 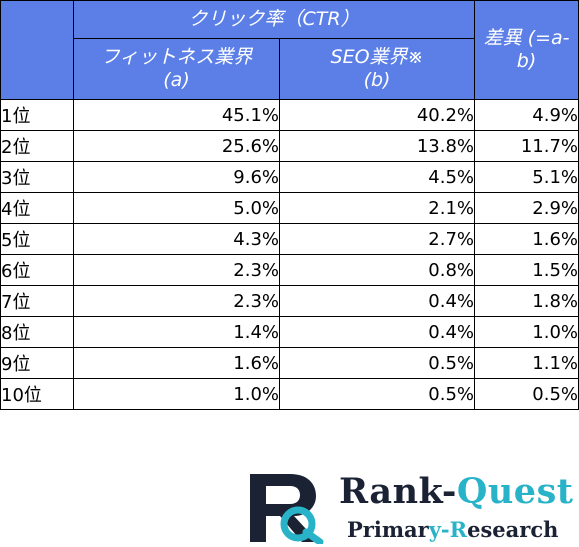 I want to click on table-row: 10位 1.0% 0.5% 0.5%, so click(x=289, y=394).